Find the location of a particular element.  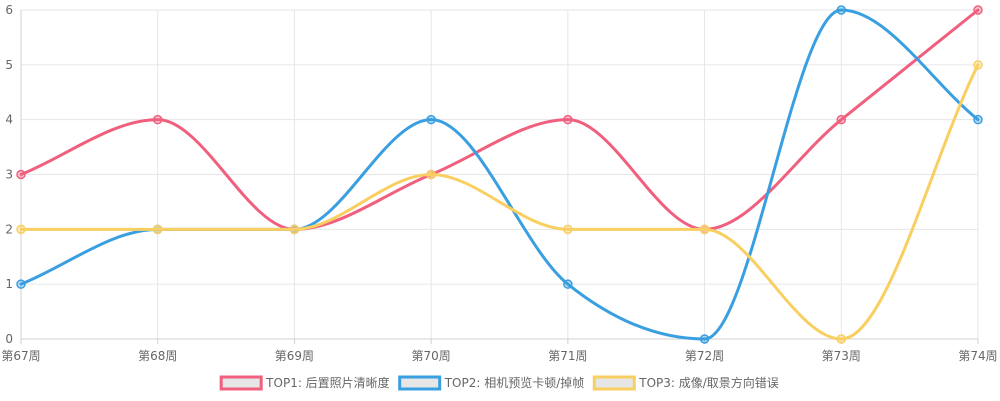

x-tick-label: 第69周 is located at coordinates (294, 356).